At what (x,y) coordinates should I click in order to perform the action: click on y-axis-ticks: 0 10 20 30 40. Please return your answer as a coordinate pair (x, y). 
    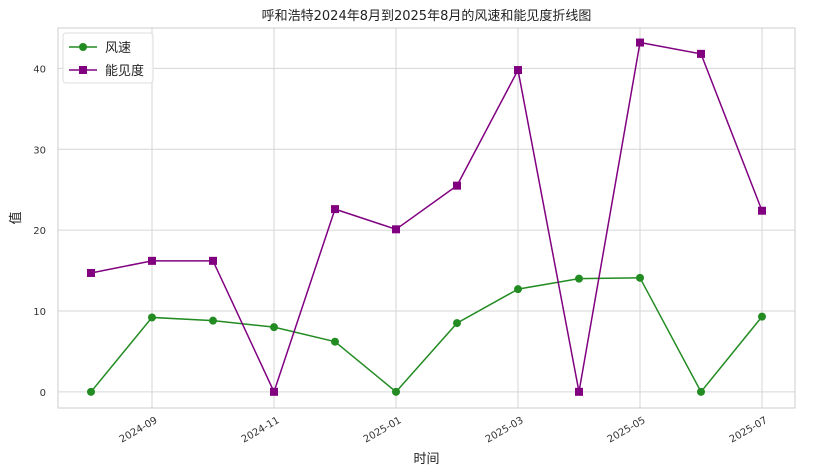
    Looking at the image, I should click on (39, 231).